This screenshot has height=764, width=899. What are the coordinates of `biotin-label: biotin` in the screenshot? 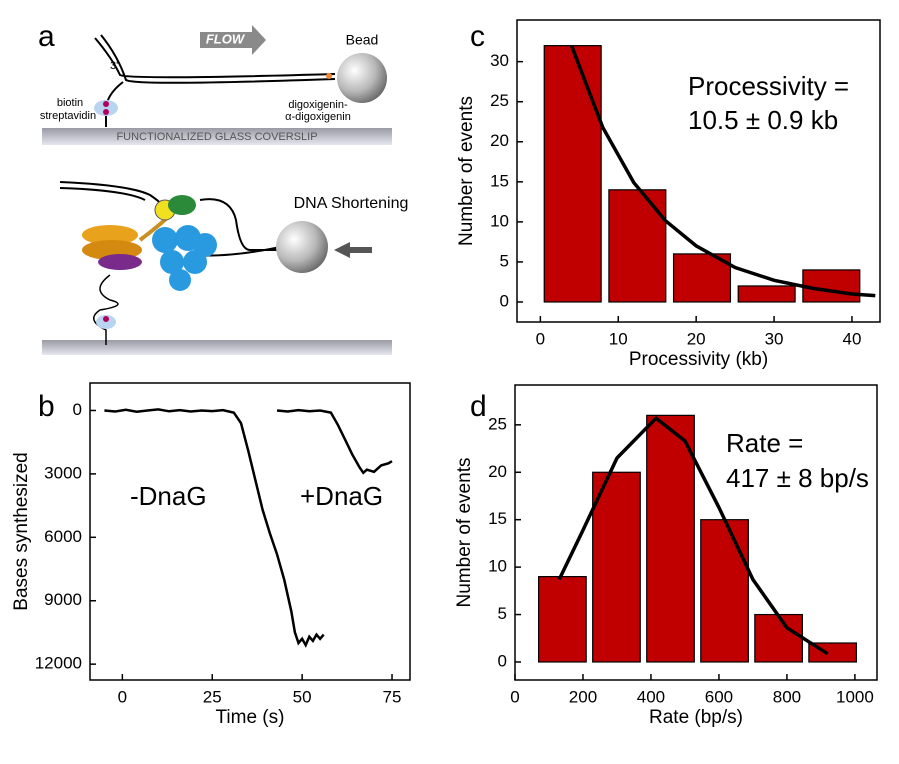 It's located at (70, 103).